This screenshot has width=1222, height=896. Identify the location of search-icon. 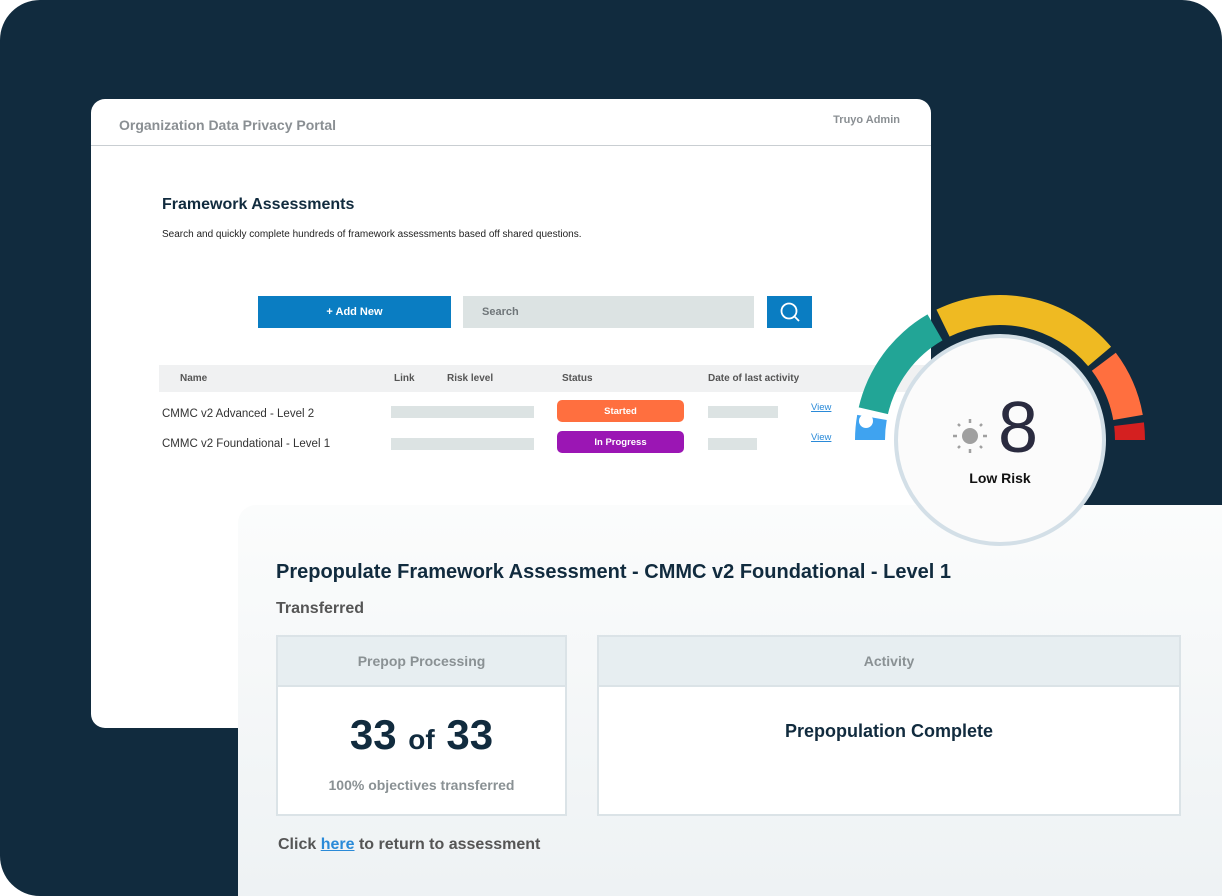
(790, 312).